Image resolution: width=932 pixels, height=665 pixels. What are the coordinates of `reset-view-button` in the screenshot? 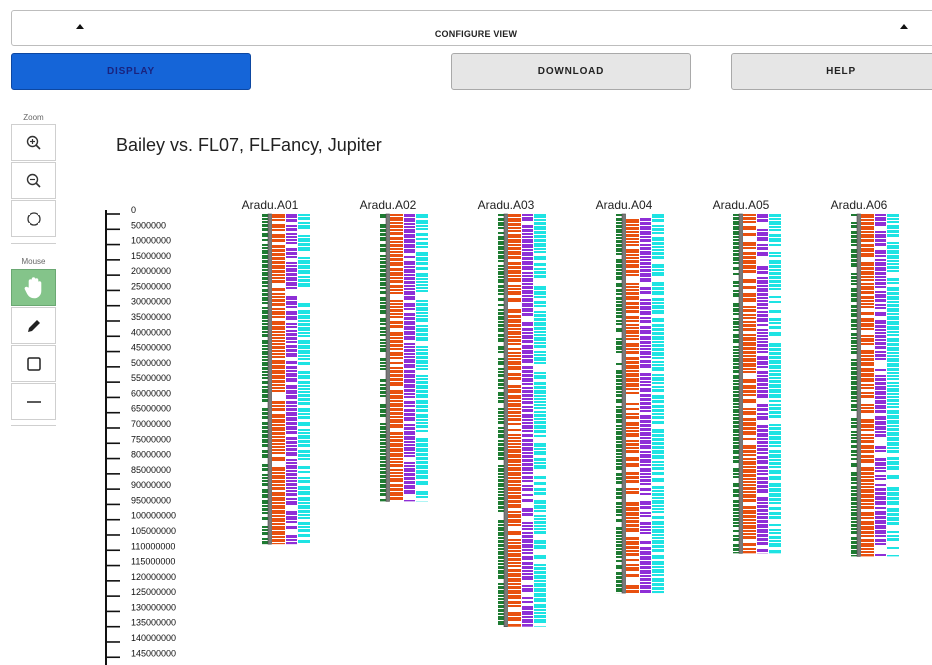 It's located at (33, 218).